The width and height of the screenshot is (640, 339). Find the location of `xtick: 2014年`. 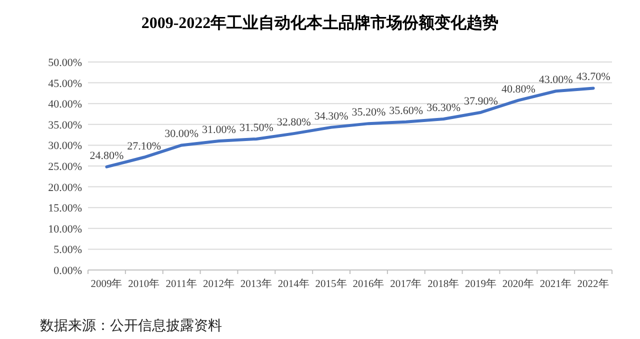

xtick: 2014年 is located at coordinates (294, 284).